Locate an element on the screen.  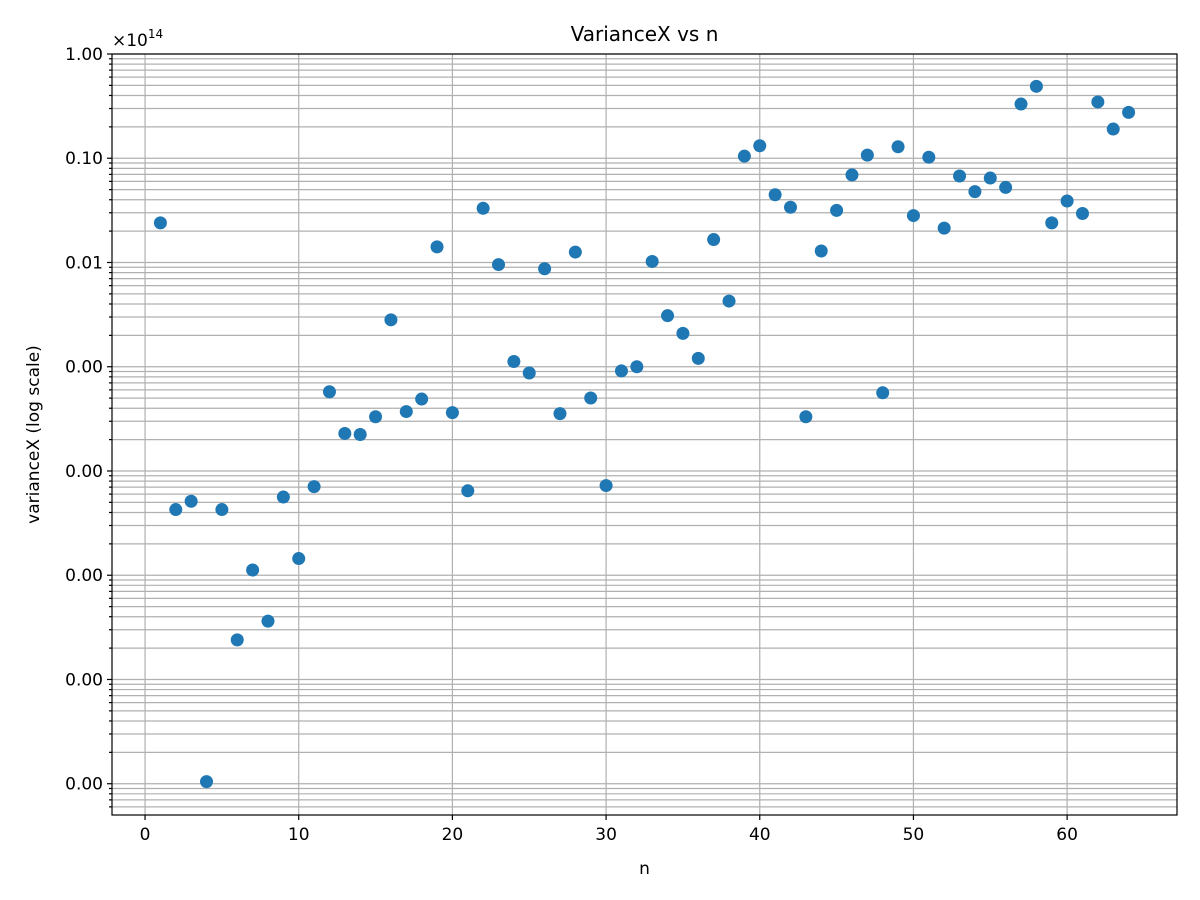
y-axis-label: varianceX (log scale) is located at coordinates (34, 434).